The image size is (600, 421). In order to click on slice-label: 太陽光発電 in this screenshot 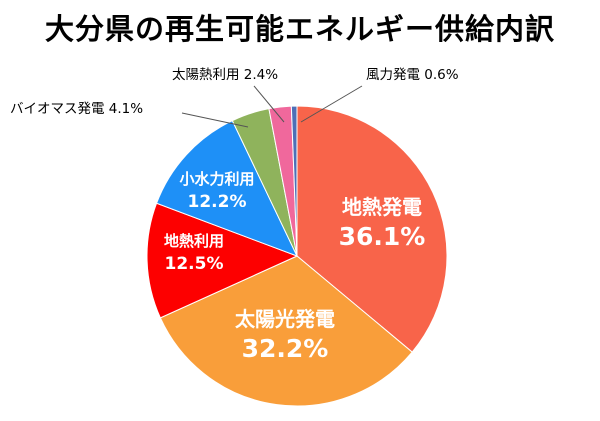, I will do `click(285, 319)`.